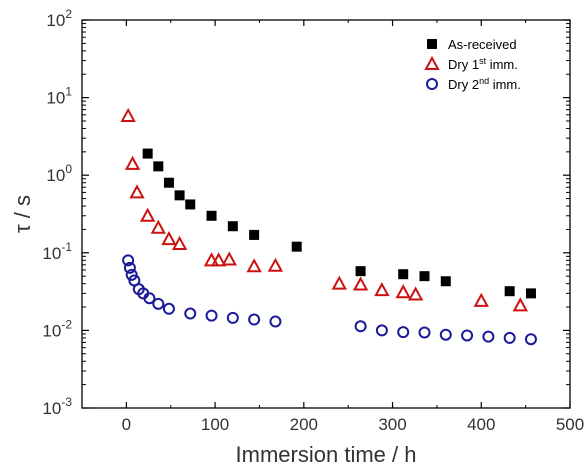  I want to click on legend-marker-square, so click(432, 44).